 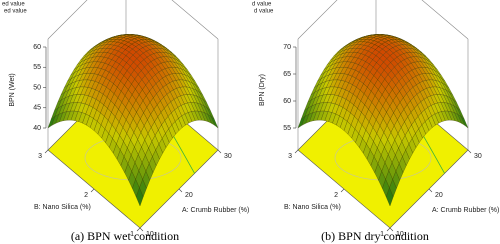 What do you see at coordinates (125, 236) in the screenshot?
I see `caption: (a) BPN wet condition` at bounding box center [125, 236].